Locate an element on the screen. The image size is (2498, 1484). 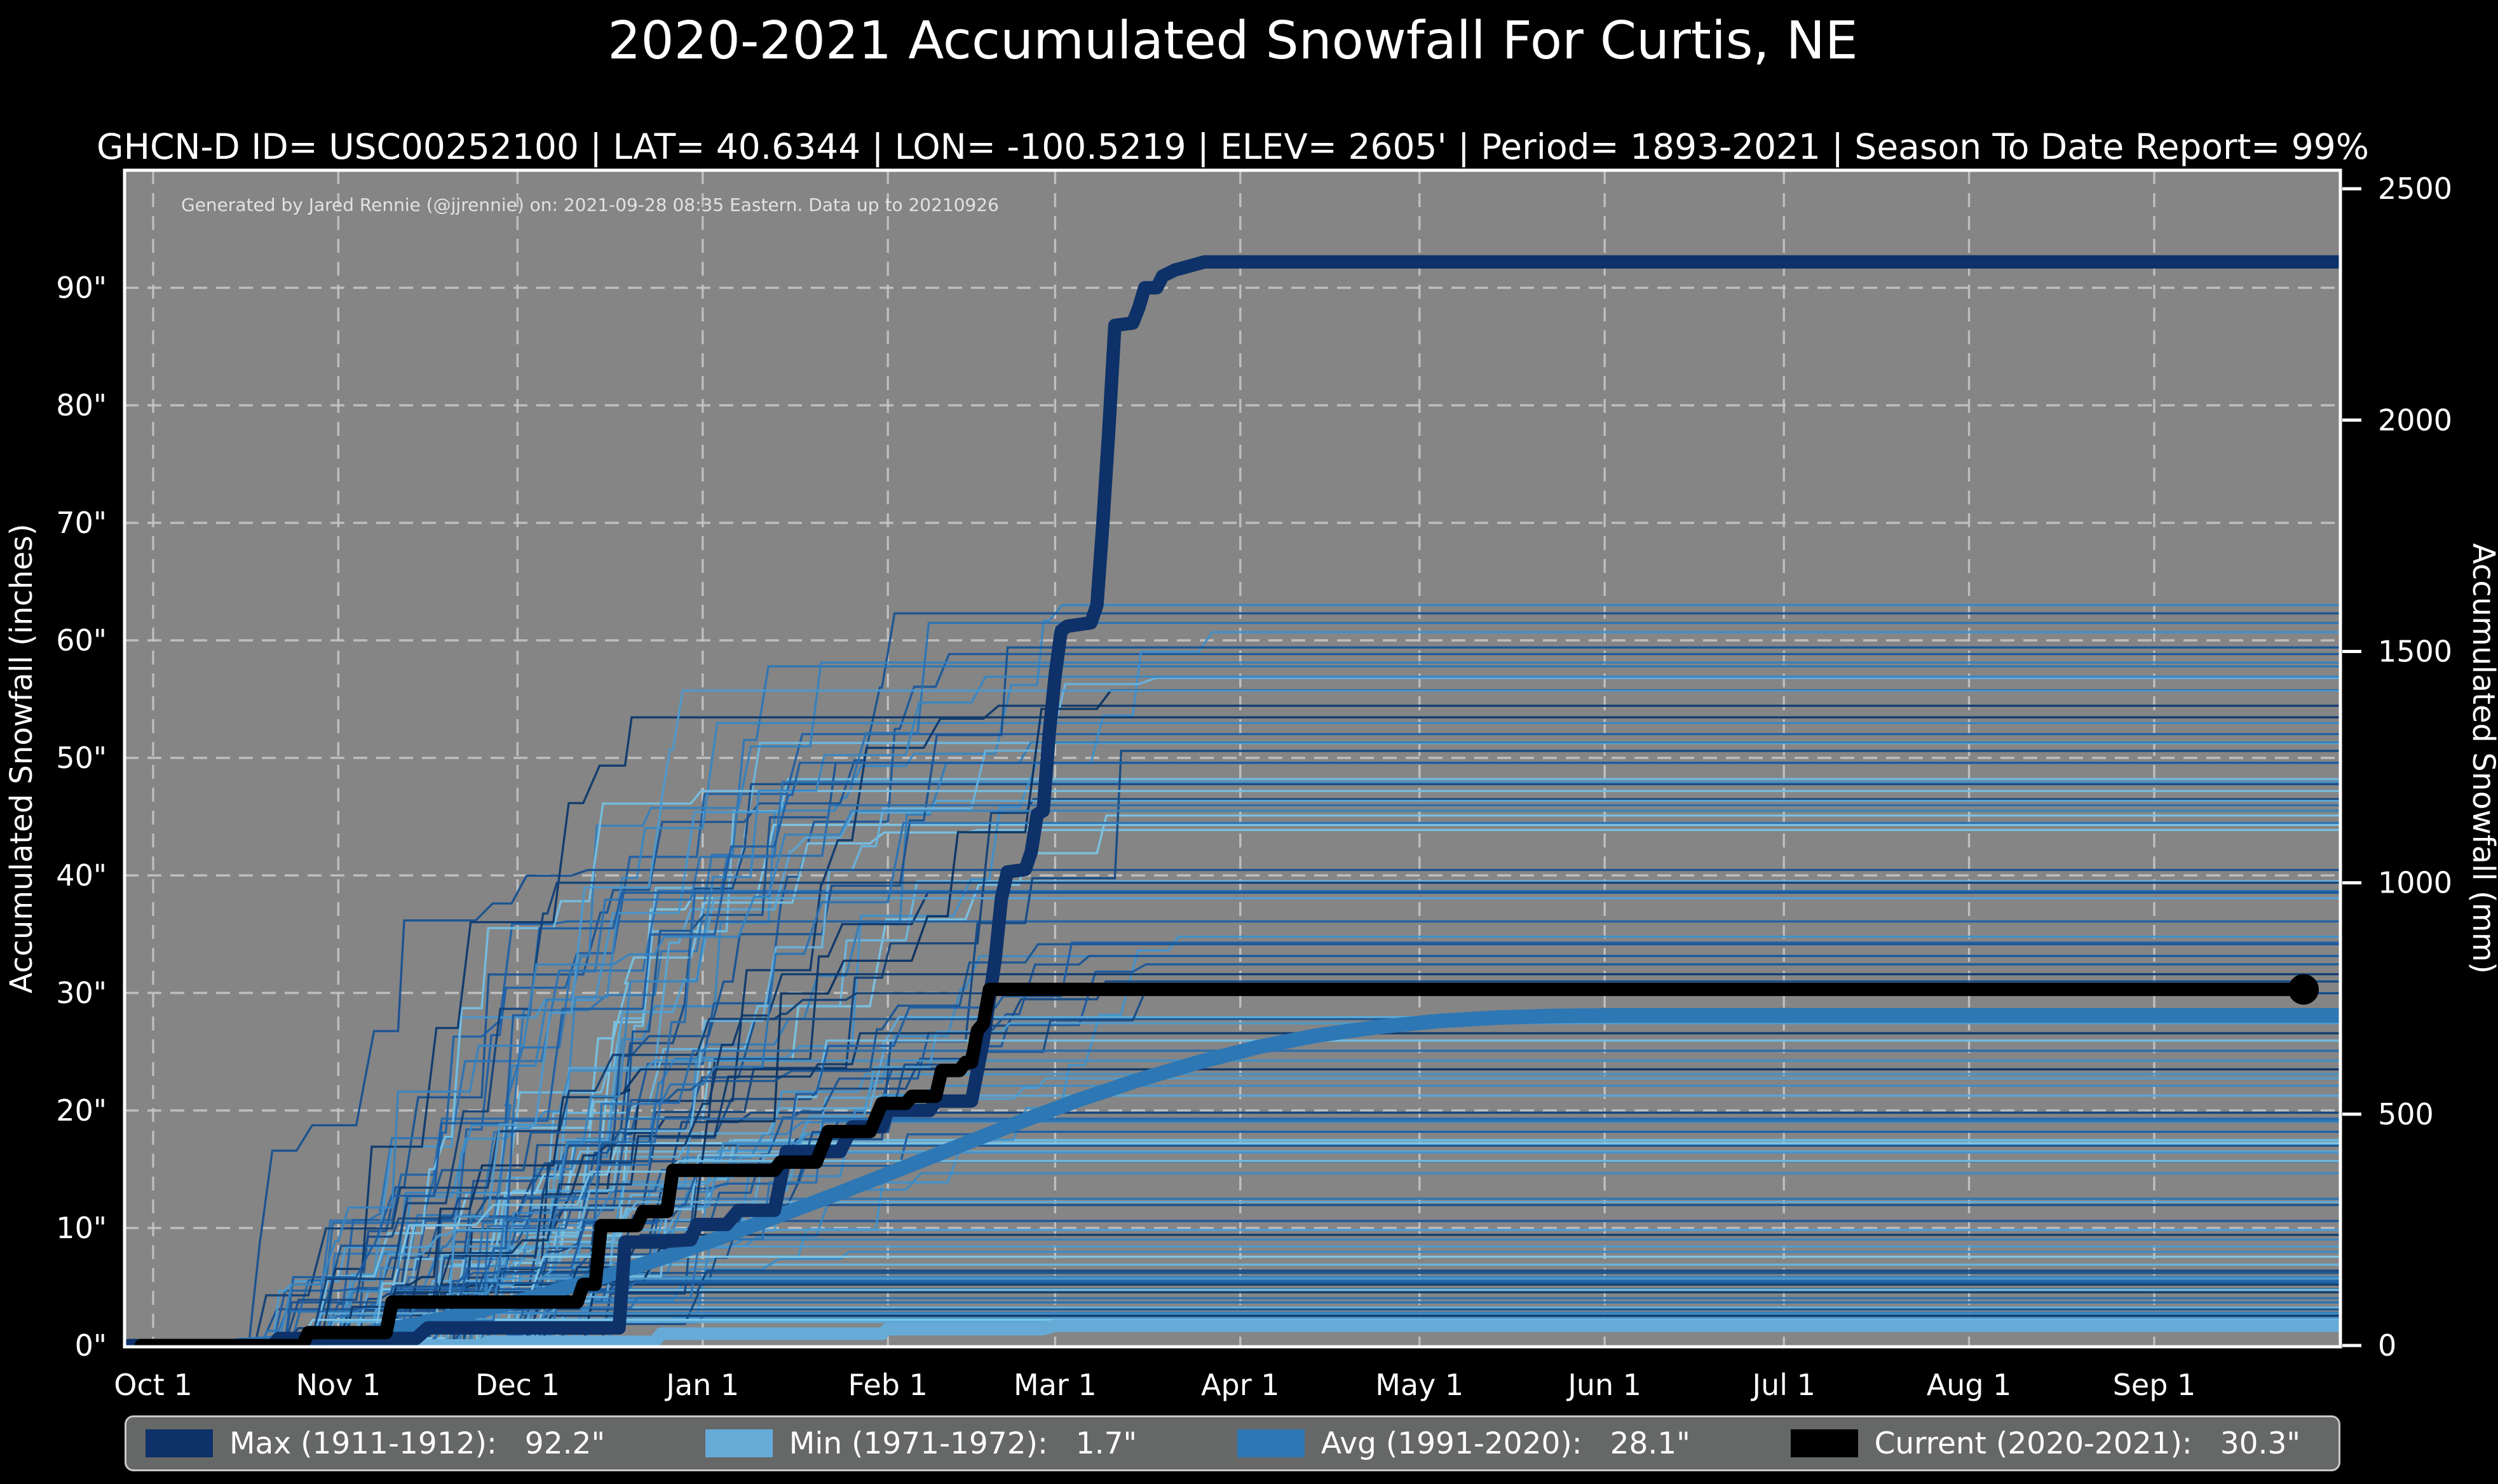
right-tick-label: 2000 is located at coordinates (2415, 420).